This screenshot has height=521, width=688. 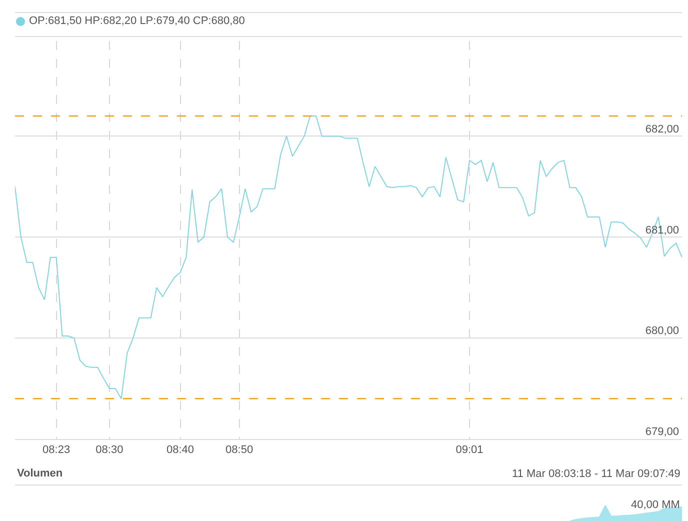 What do you see at coordinates (240, 450) in the screenshot?
I see `x-tick-label: 08:50` at bounding box center [240, 450].